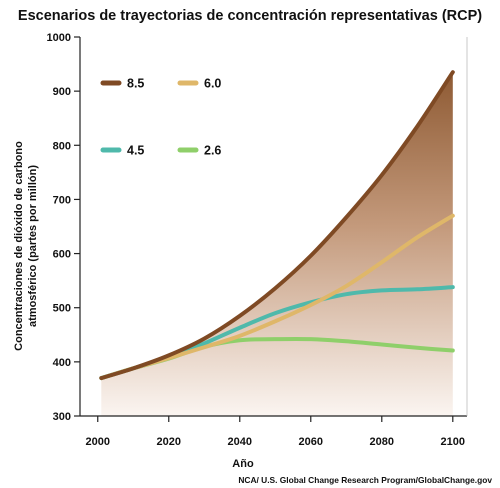 Image resolution: width=500 pixels, height=488 pixels. Describe the element at coordinates (212, 84) in the screenshot. I see `legend-label-6-0: 6.0` at that location.